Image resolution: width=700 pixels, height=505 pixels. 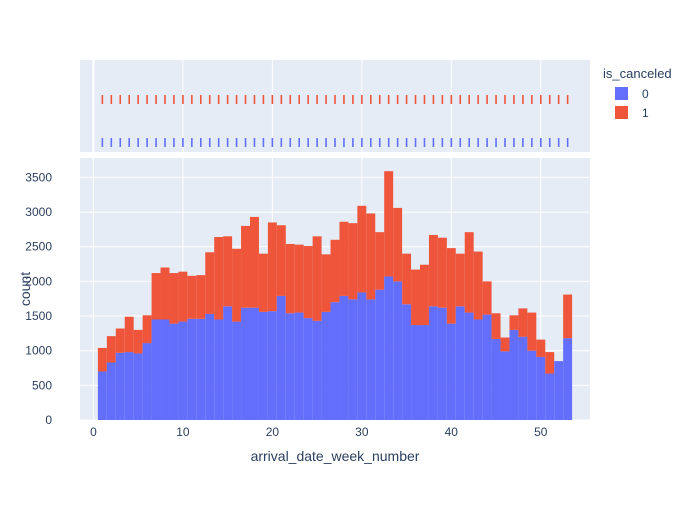 I want to click on x-tick-label: 30, so click(x=362, y=432).